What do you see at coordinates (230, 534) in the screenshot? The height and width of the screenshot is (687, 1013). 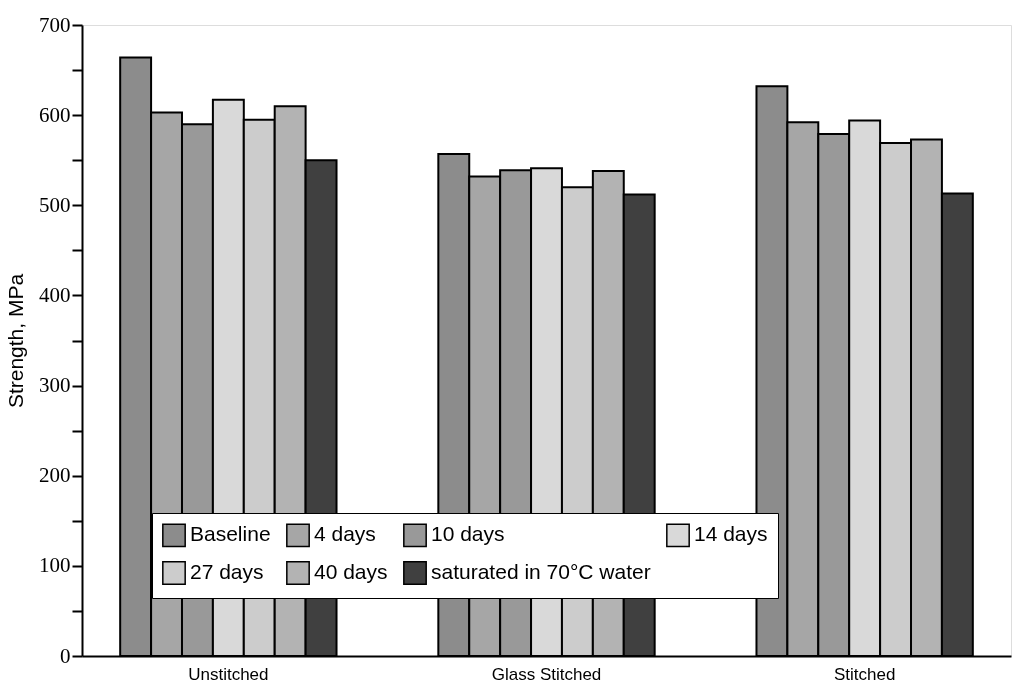 I see `legend-label: Baseline` at bounding box center [230, 534].